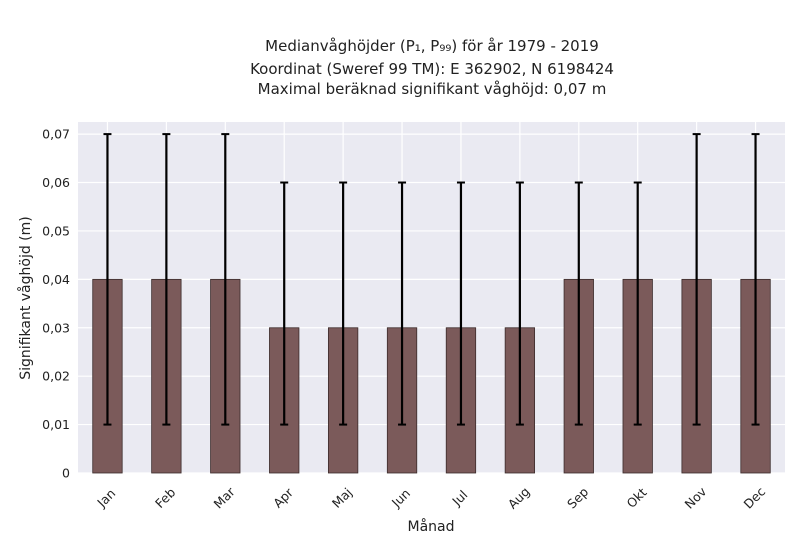  What do you see at coordinates (636, 498) in the screenshot?
I see `x-tick-label: Okt` at bounding box center [636, 498].